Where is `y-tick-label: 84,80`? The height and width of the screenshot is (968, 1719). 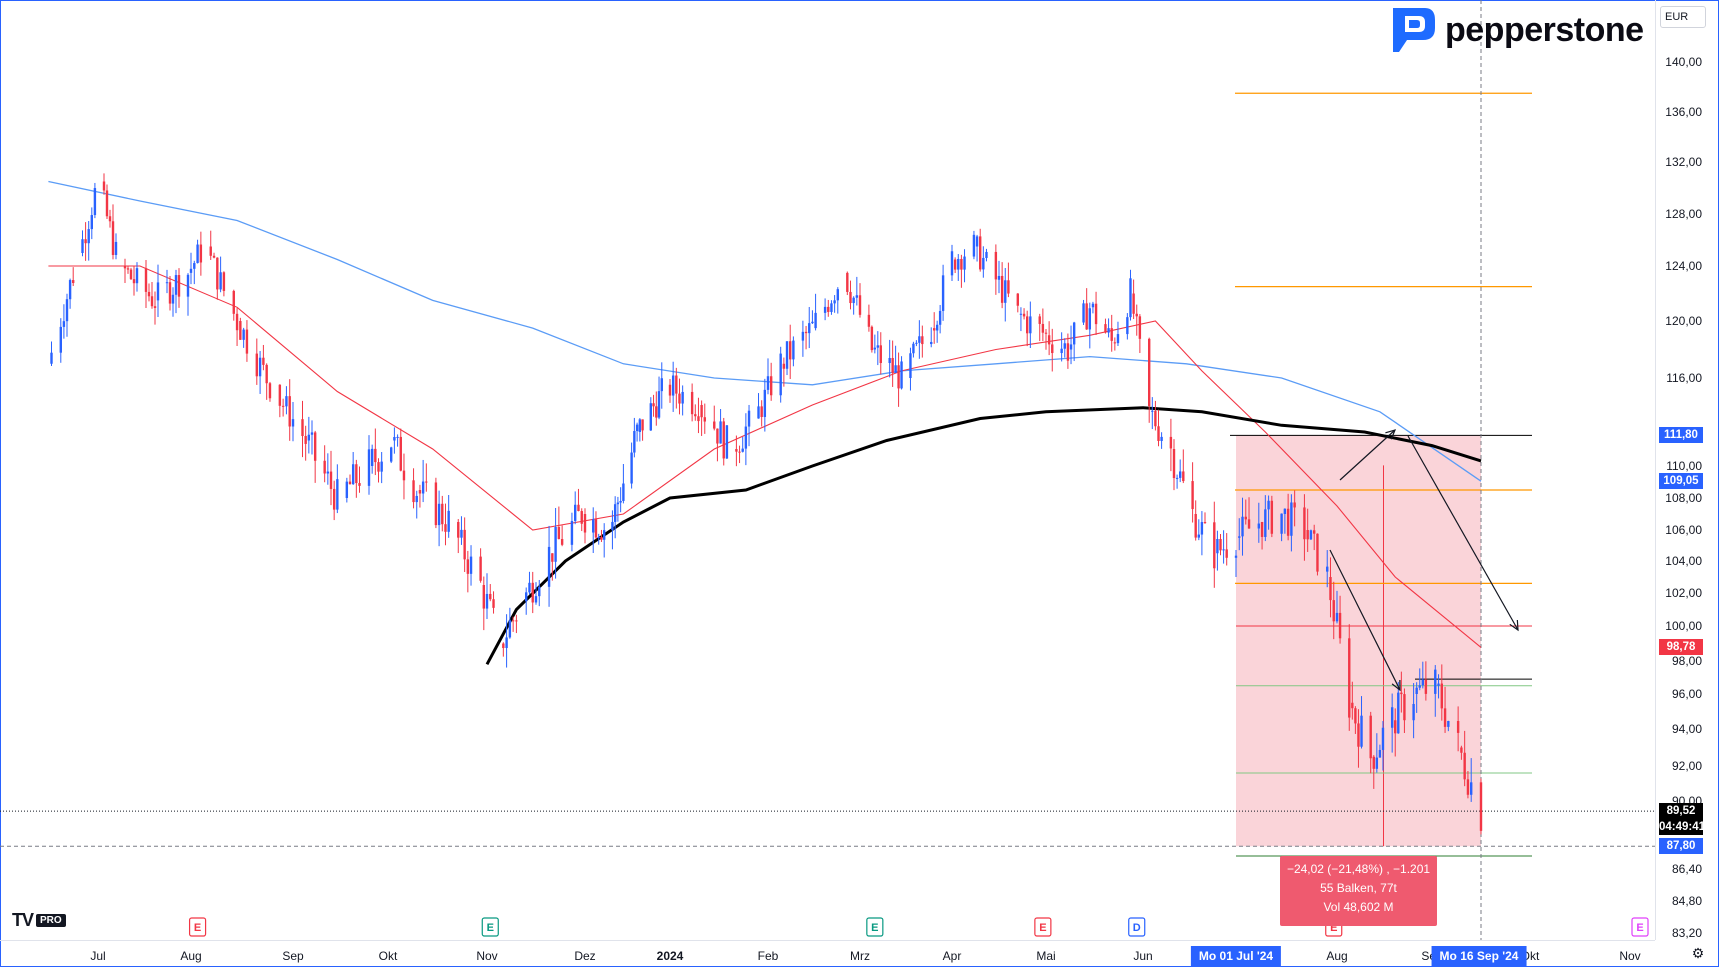
y-tick-label: 84,80 is located at coordinates (1686, 901).